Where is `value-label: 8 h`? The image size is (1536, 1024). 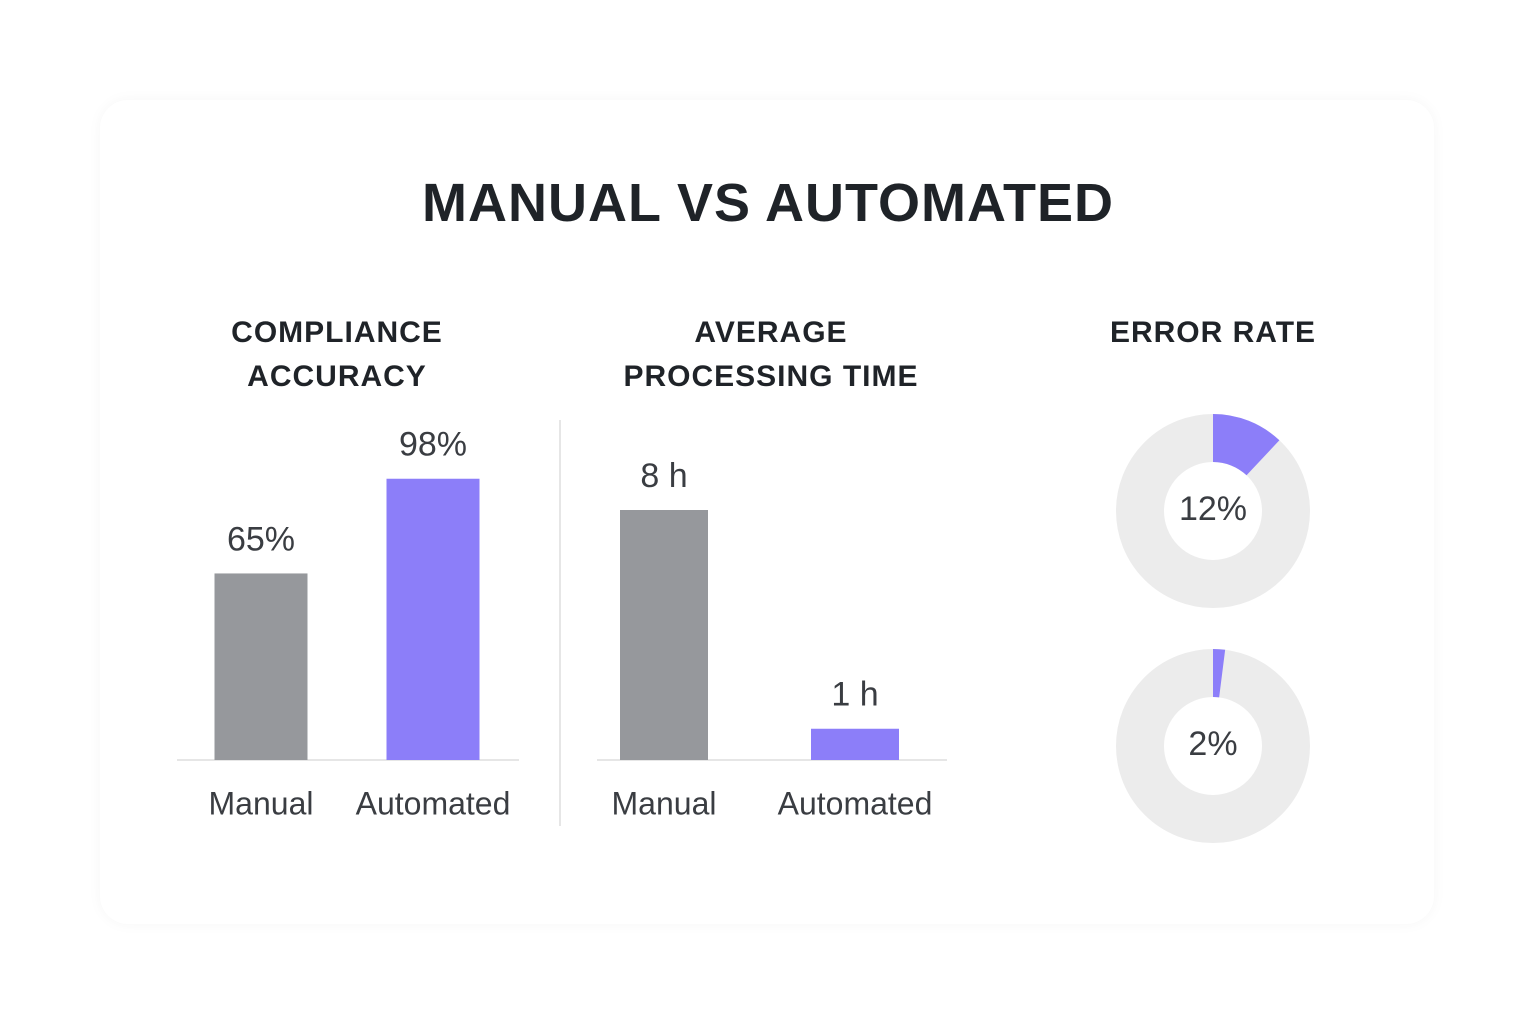
value-label: 8 h is located at coordinates (663, 476).